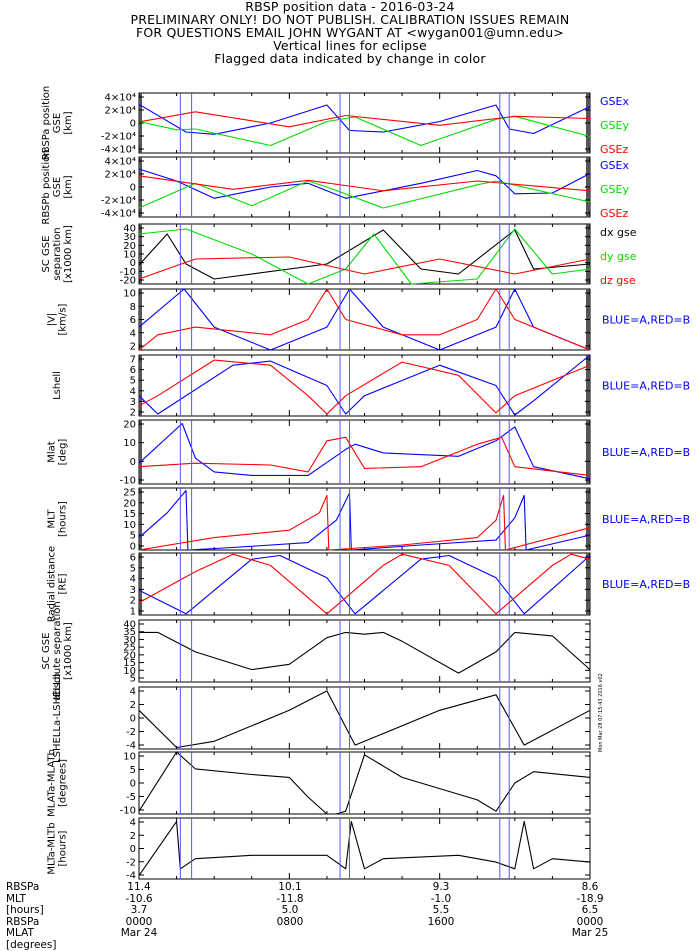  I want to click on y-axis-label: RBSPb position GSE [km], so click(57, 186).